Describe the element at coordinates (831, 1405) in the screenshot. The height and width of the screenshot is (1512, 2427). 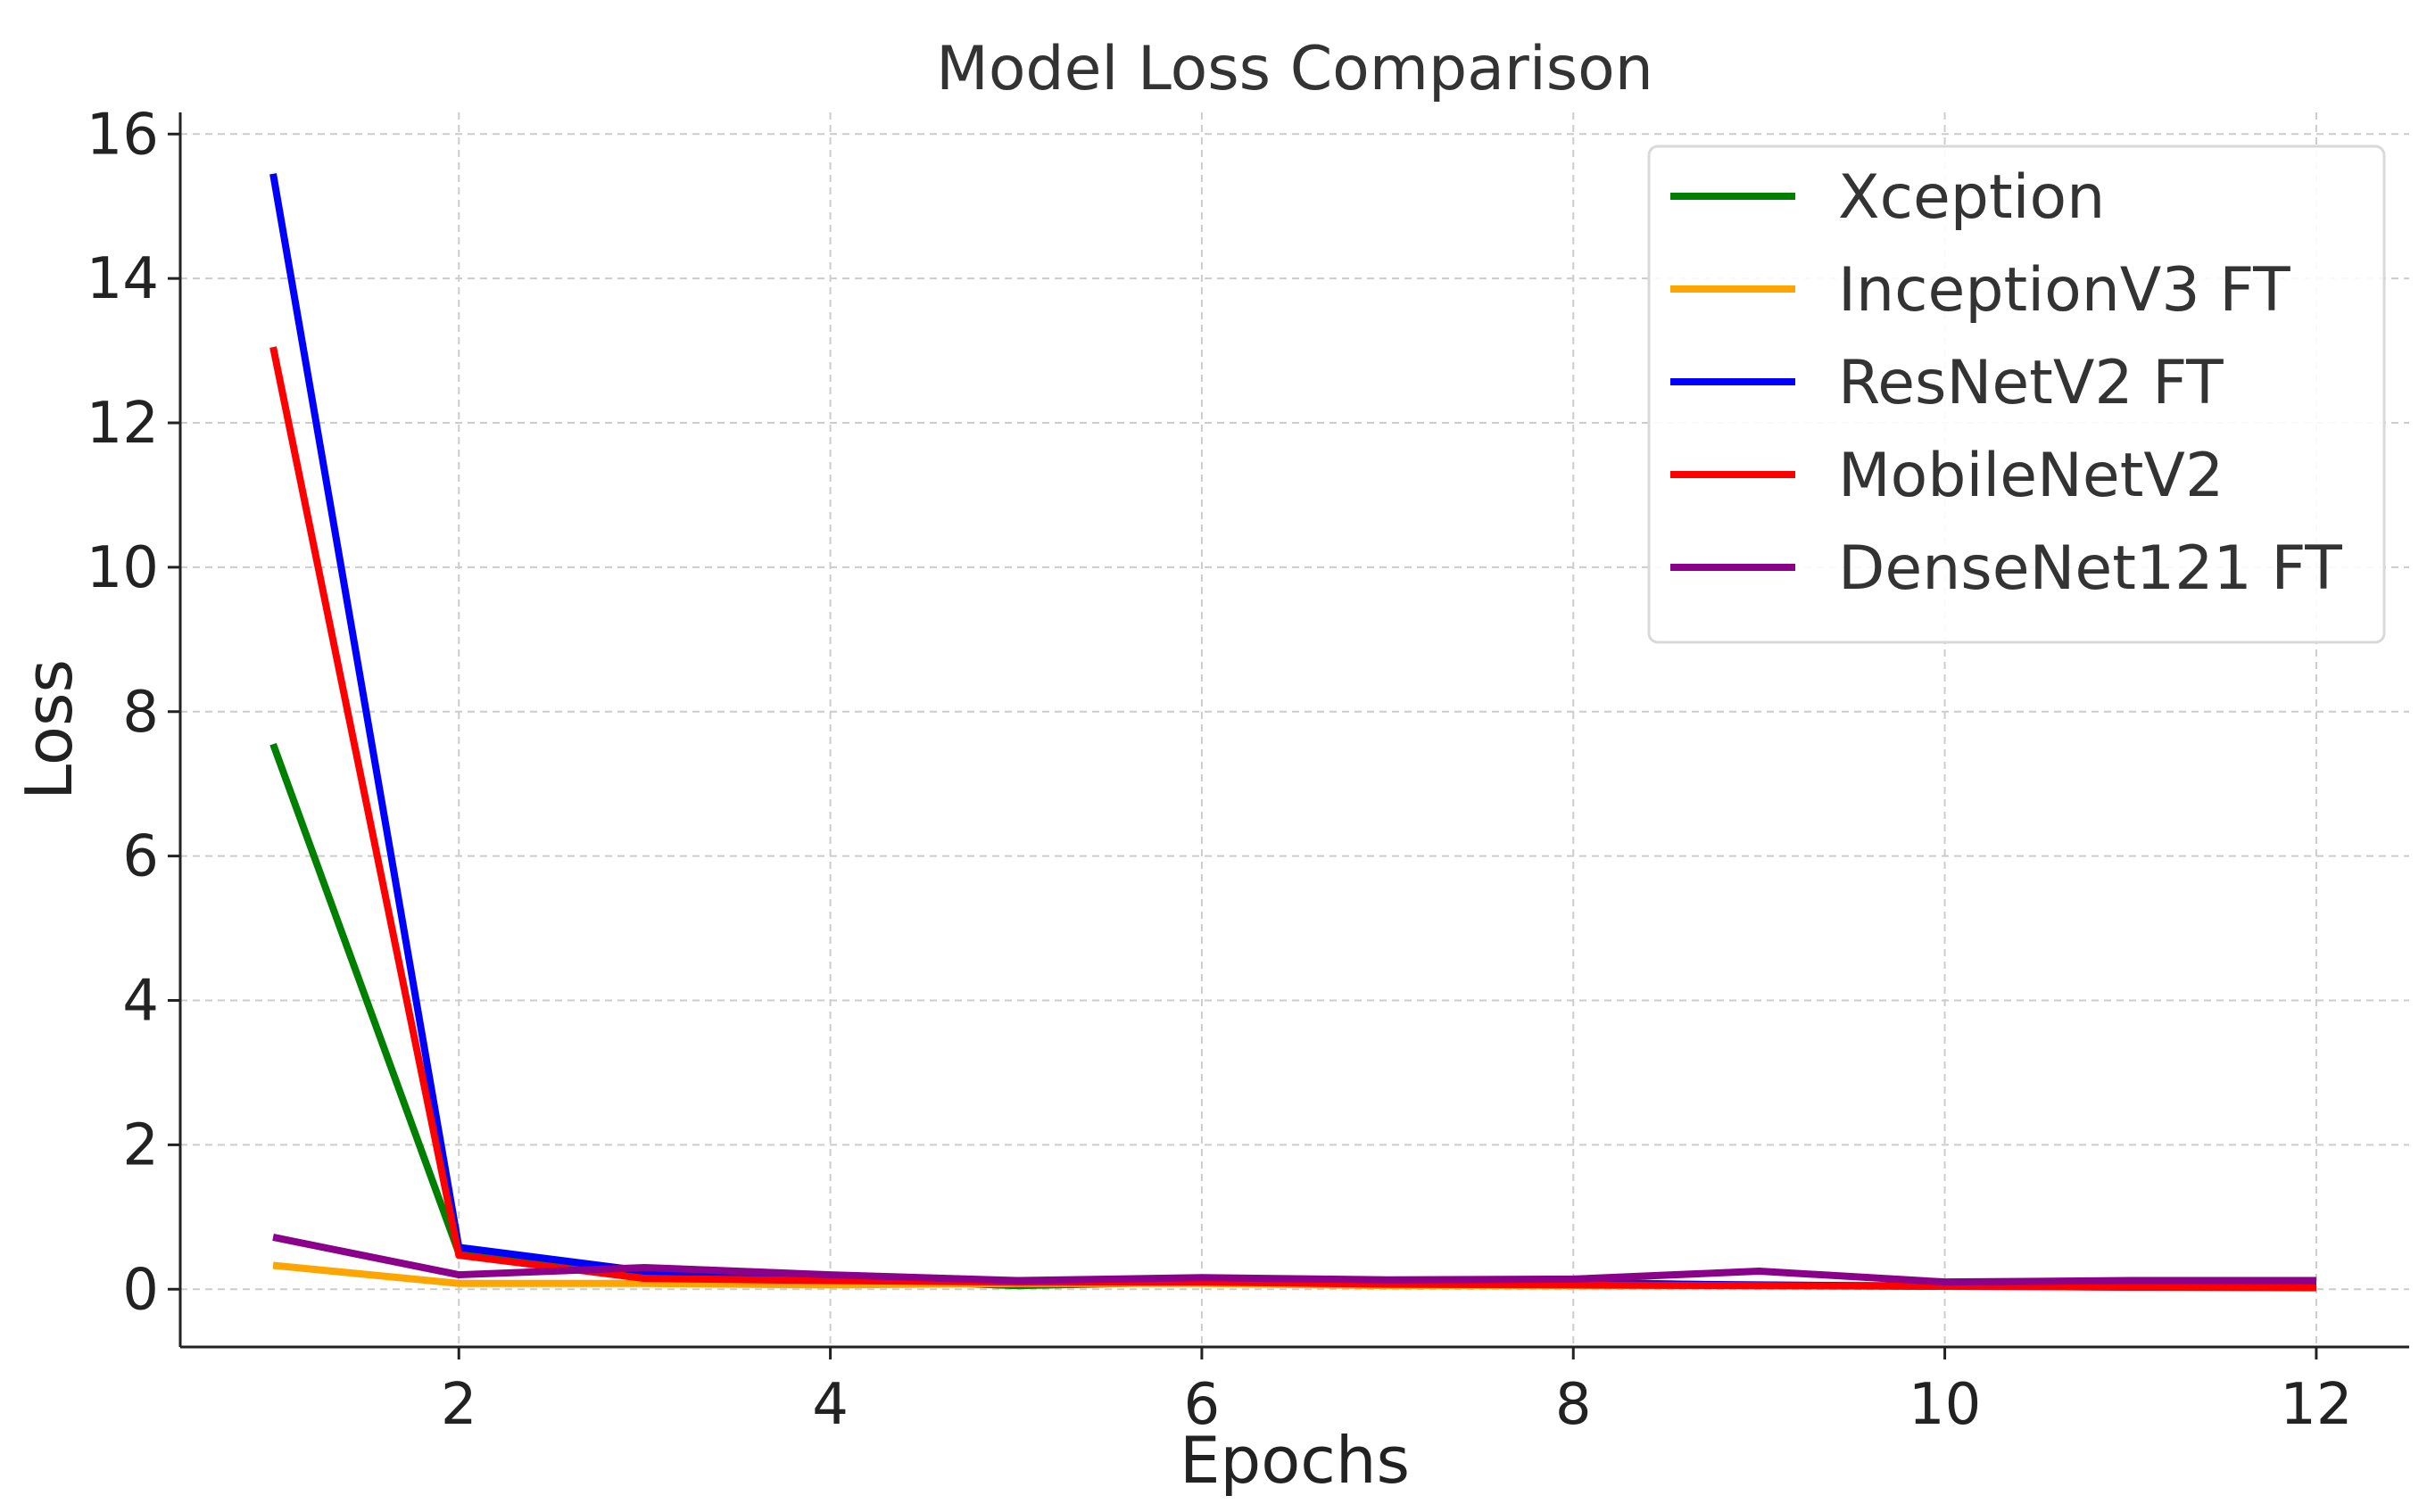
I see `x-tick-label: 4` at that location.